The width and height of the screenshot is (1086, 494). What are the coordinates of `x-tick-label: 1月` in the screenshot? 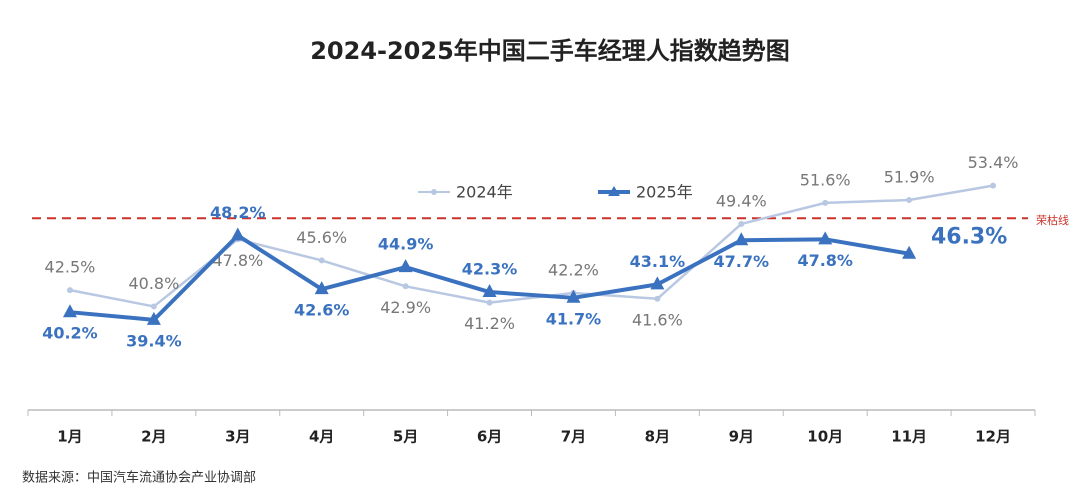 It's located at (69, 437).